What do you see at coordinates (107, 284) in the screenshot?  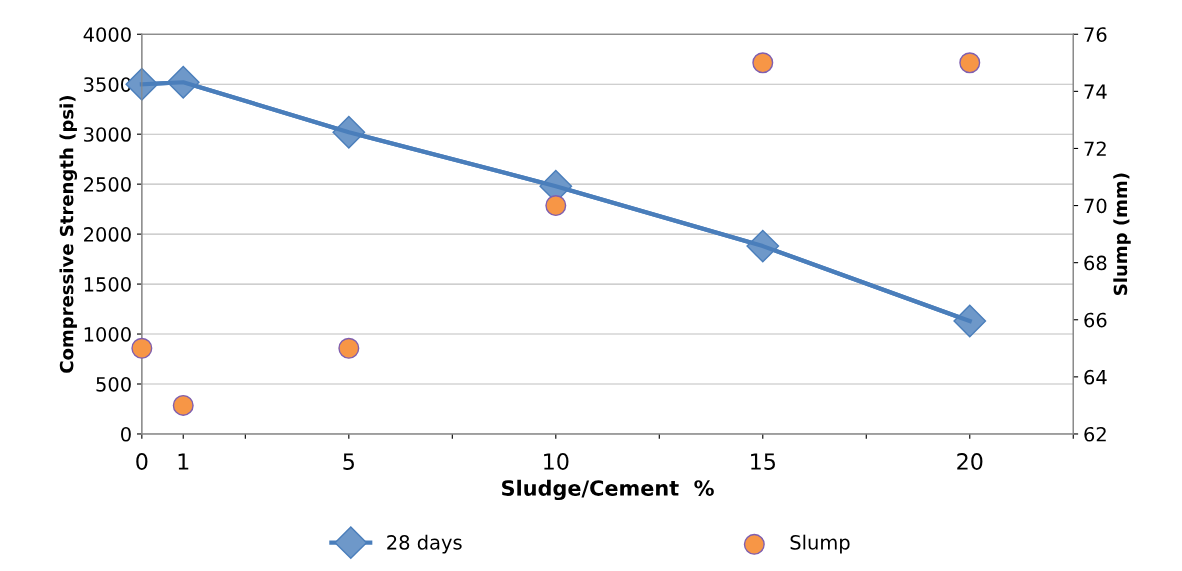 I see `y-tick-label: 1500` at bounding box center [107, 284].